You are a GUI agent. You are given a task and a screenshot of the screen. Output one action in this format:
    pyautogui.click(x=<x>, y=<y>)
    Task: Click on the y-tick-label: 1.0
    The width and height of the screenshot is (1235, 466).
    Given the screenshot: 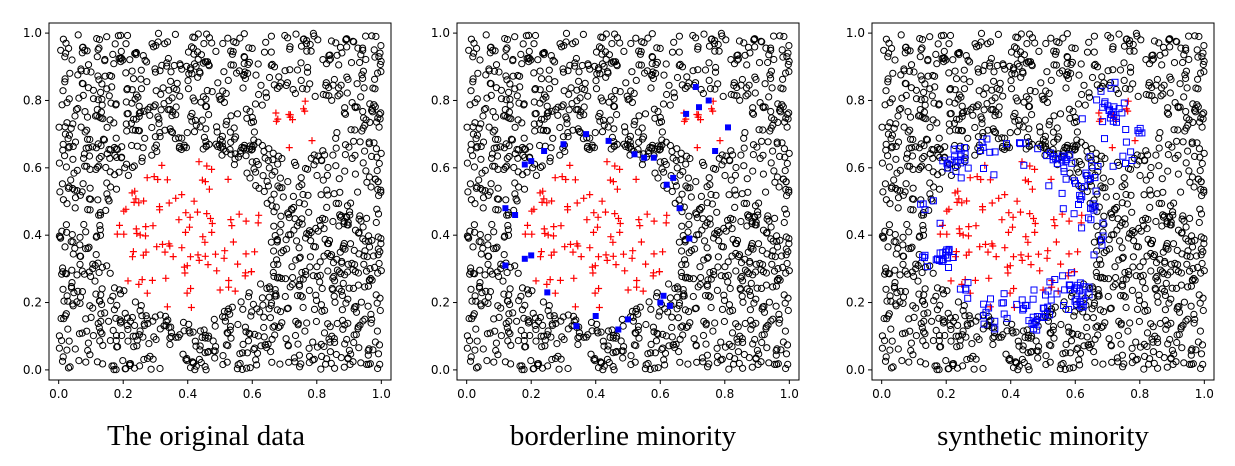 What is the action you would take?
    pyautogui.click(x=855, y=33)
    